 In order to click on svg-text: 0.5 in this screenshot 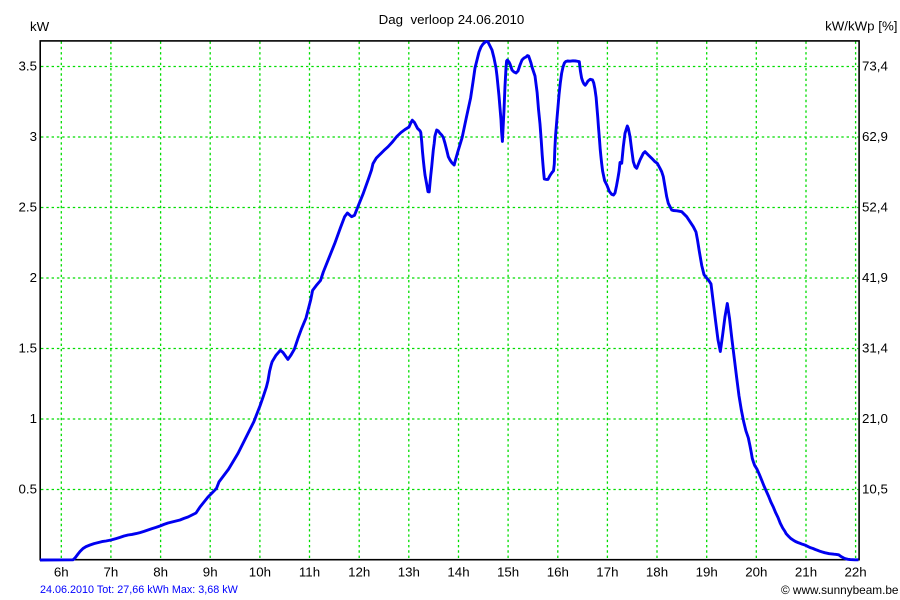, I will do `click(28, 488)`.